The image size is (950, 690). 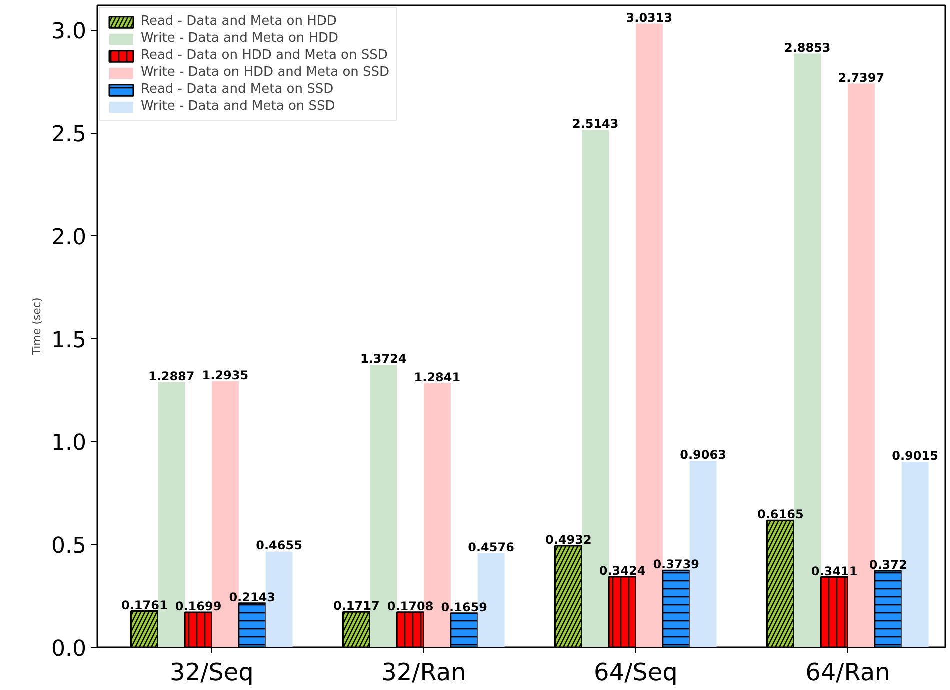 I want to click on data-label: 0.372, so click(x=888, y=565).